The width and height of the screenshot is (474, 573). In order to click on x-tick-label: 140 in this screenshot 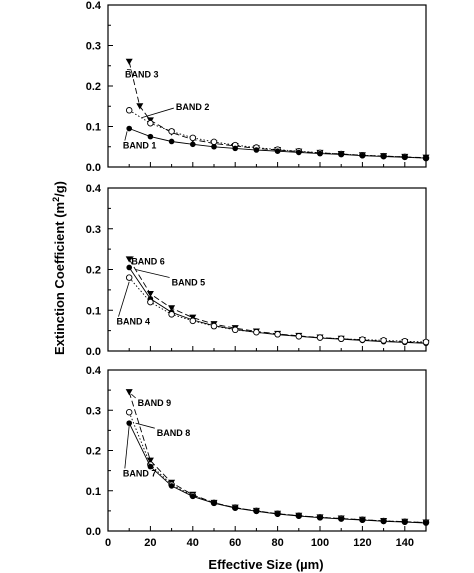, I will do `click(405, 543)`.